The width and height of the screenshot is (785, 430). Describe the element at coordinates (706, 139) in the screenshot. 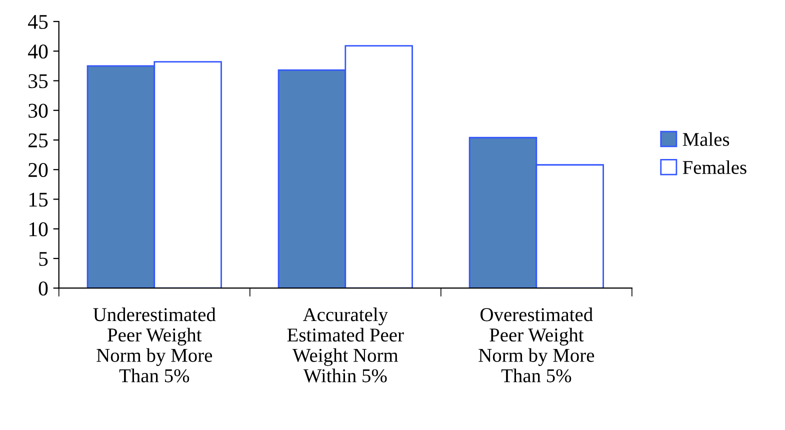

I see `legend-label: Males` at that location.